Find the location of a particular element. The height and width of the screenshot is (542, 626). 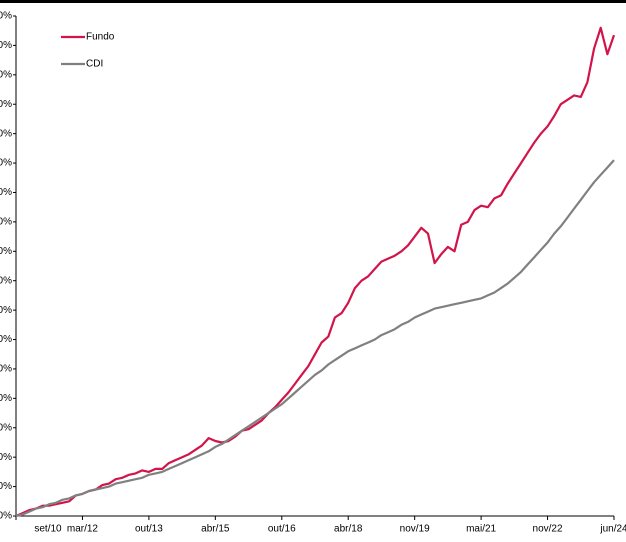

x-tick-label: out/13 is located at coordinates (149, 529).